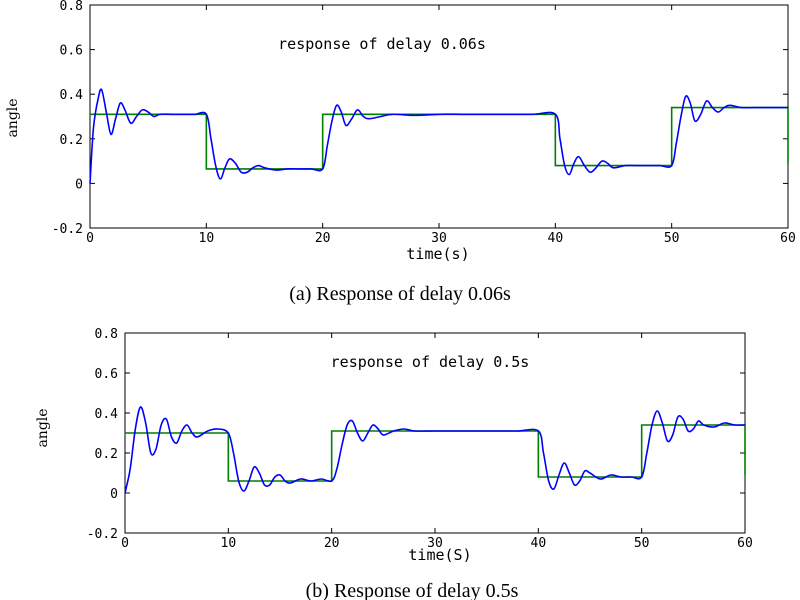  I want to click on y-tick-label-b-1: 0, so click(114, 494).